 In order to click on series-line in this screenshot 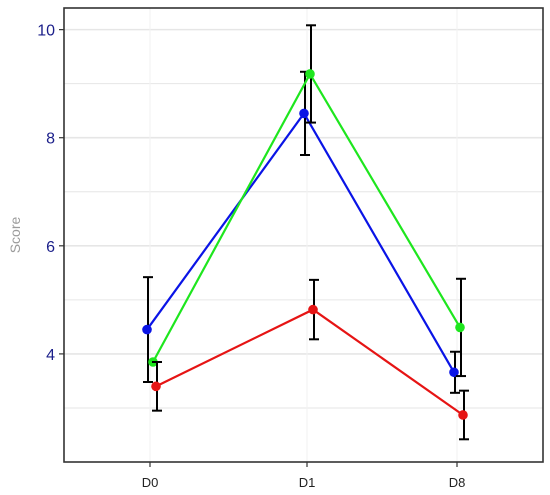, I will do `click(309, 362)`.